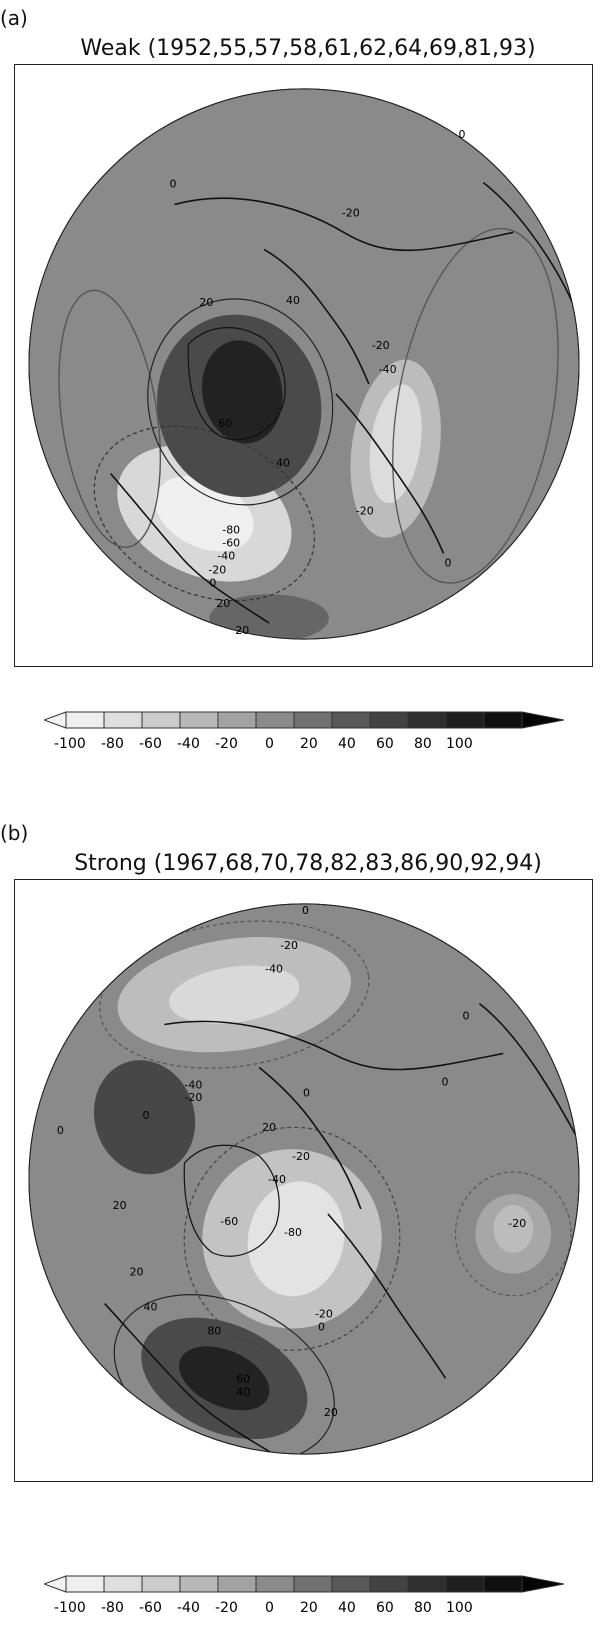 The image size is (608, 1627). Describe the element at coordinates (151, 1307) in the screenshot. I see `panel-b-label-40-southwest: 40` at that location.